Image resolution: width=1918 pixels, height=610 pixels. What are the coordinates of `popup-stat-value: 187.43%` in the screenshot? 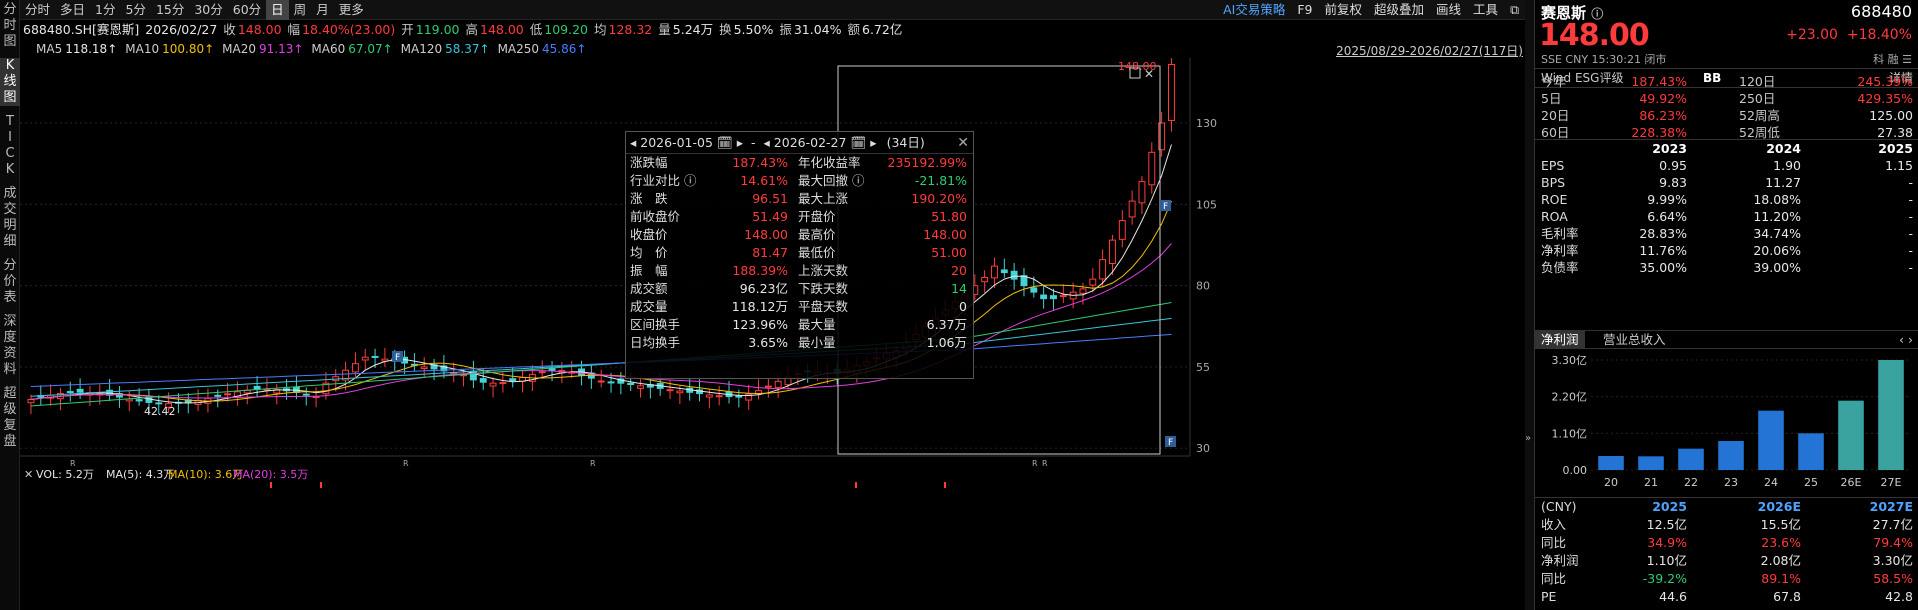 It's located at (760, 162).